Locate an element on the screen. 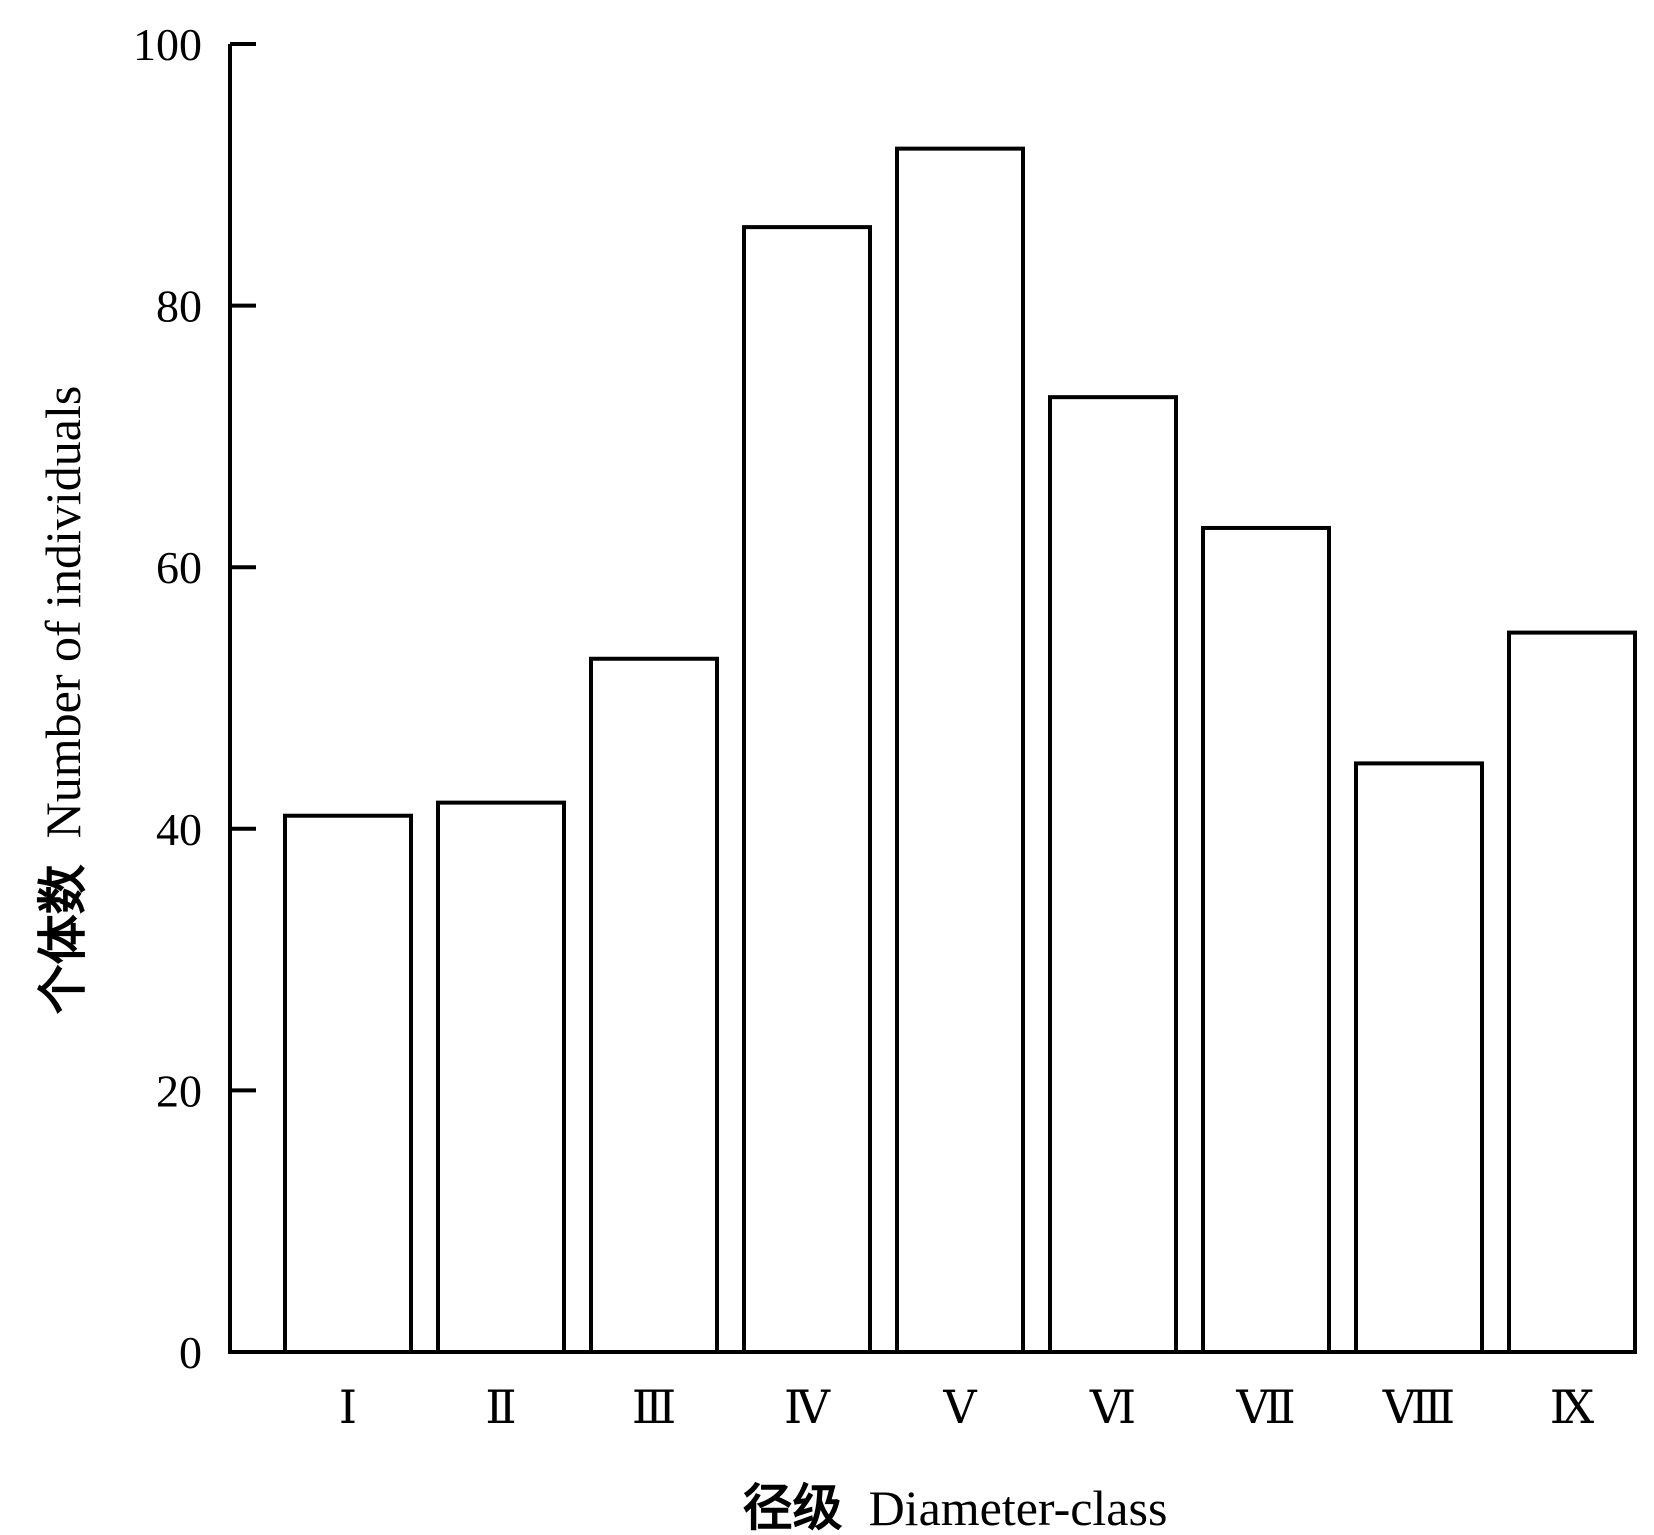 This screenshot has width=1654, height=1535. x-tick-label-7: Ⅶ is located at coordinates (1265, 1407).